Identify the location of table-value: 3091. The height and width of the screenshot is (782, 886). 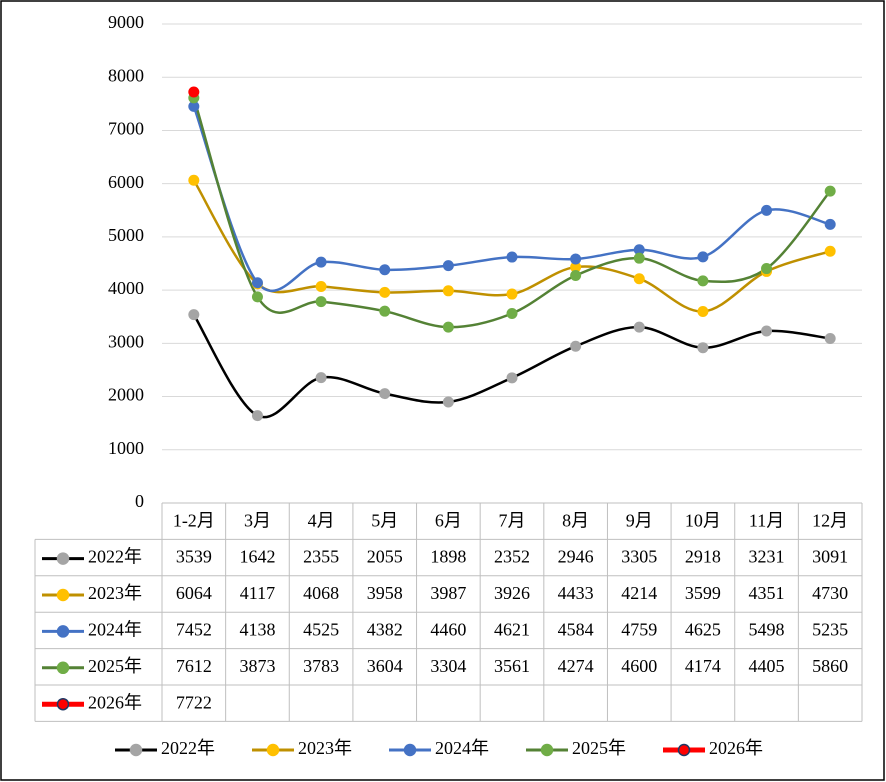
(830, 557).